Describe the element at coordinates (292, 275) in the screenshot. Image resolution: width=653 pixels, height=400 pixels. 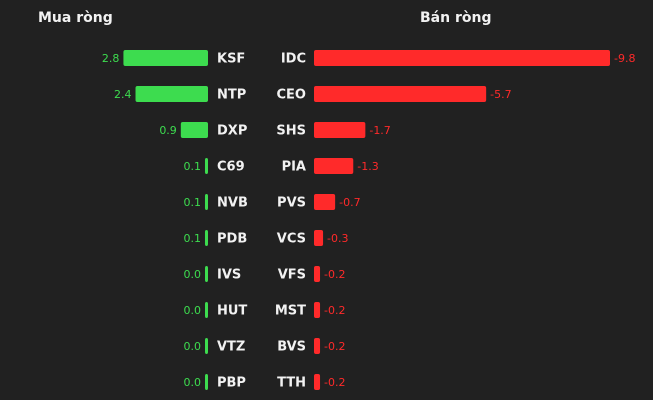
I see `category-label: VFS` at that location.